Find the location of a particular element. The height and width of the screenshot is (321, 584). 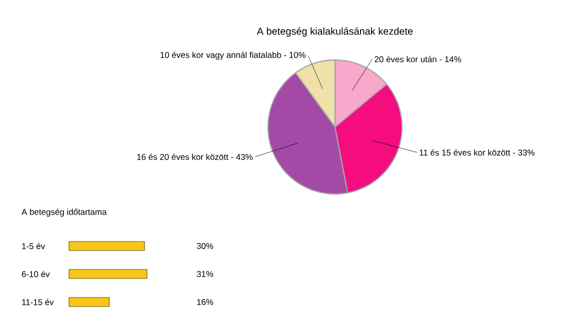

data-label: 16% is located at coordinates (205, 302).